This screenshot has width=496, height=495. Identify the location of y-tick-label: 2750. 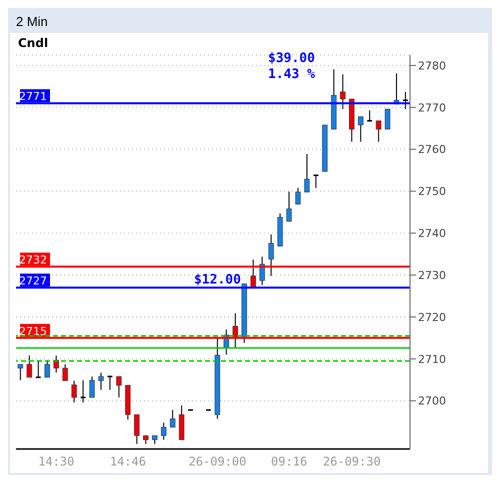
(432, 191).